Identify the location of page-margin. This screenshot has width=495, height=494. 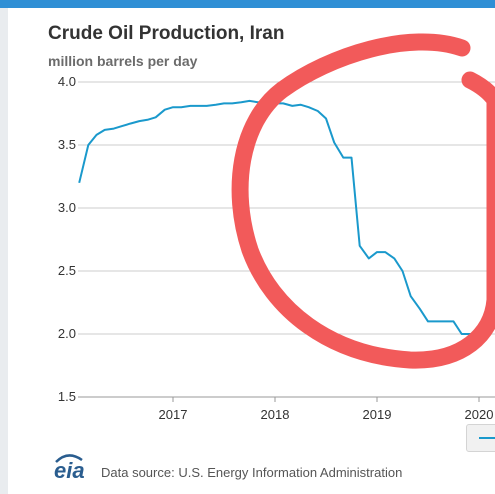
(4, 251).